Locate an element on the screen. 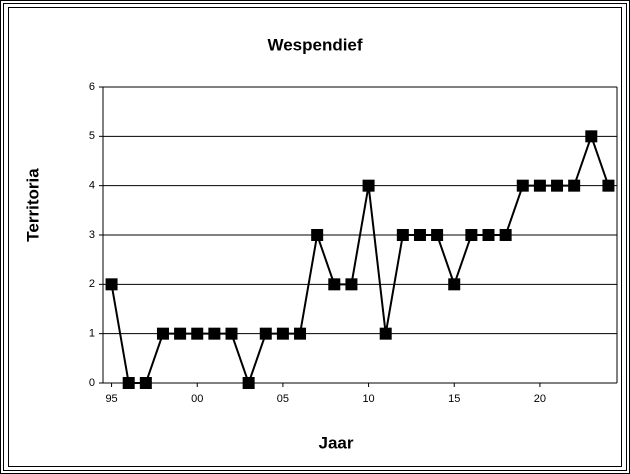  x-tick-label: 95 is located at coordinates (111, 399).